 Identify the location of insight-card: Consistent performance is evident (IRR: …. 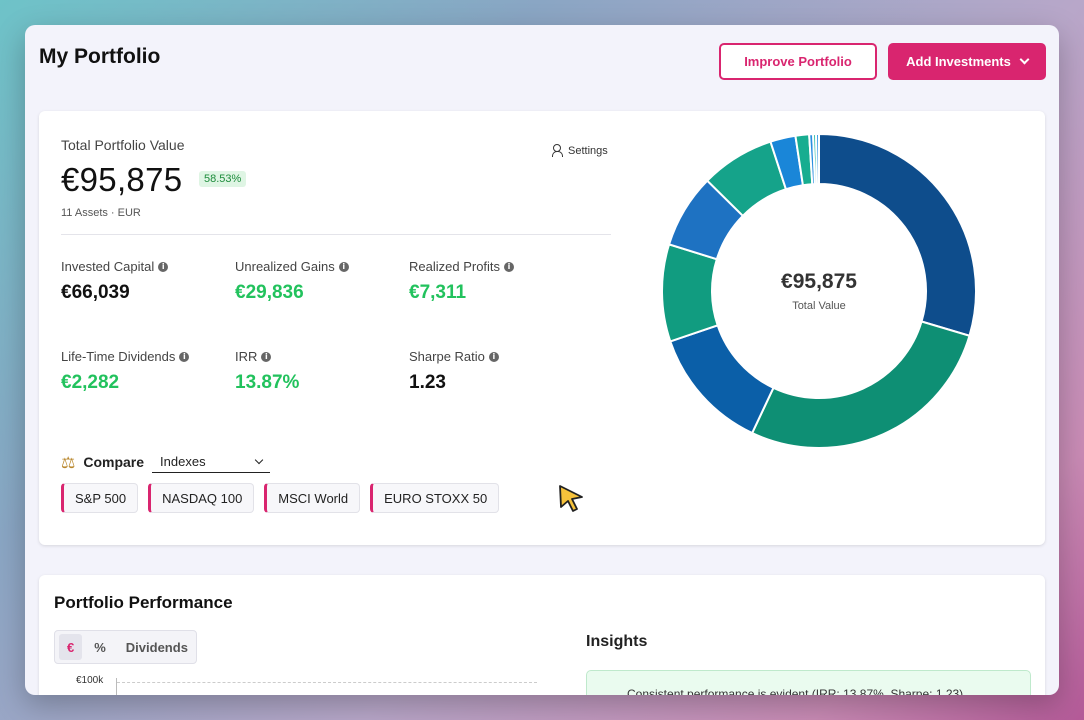
(808, 682).